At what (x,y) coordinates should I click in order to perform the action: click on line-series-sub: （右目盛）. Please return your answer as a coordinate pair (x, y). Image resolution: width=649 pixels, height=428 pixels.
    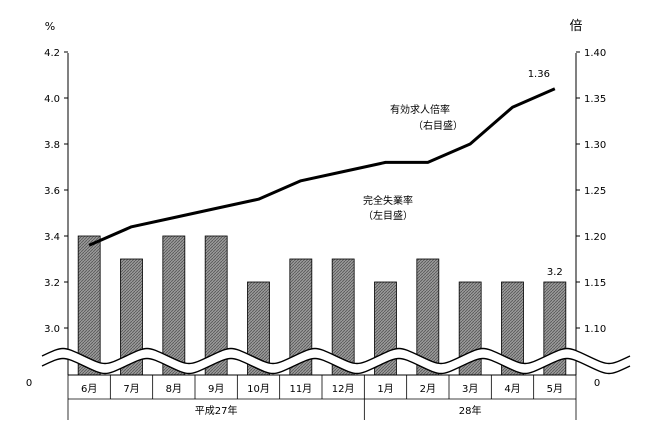
    Looking at the image, I should click on (438, 125).